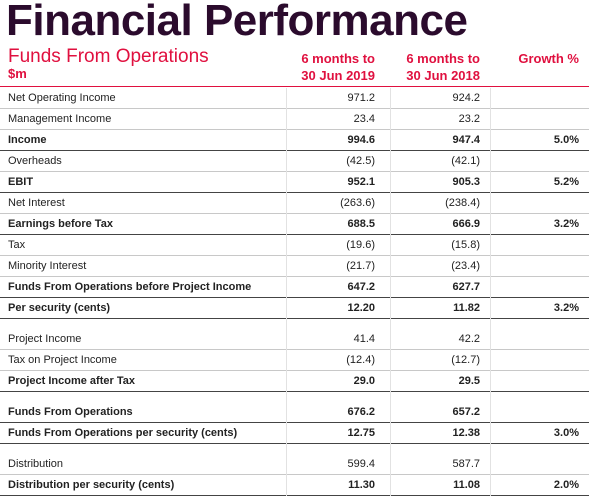  Describe the element at coordinates (294, 464) in the screenshot. I see `table-row: Distribution 599.4 587.7` at that location.